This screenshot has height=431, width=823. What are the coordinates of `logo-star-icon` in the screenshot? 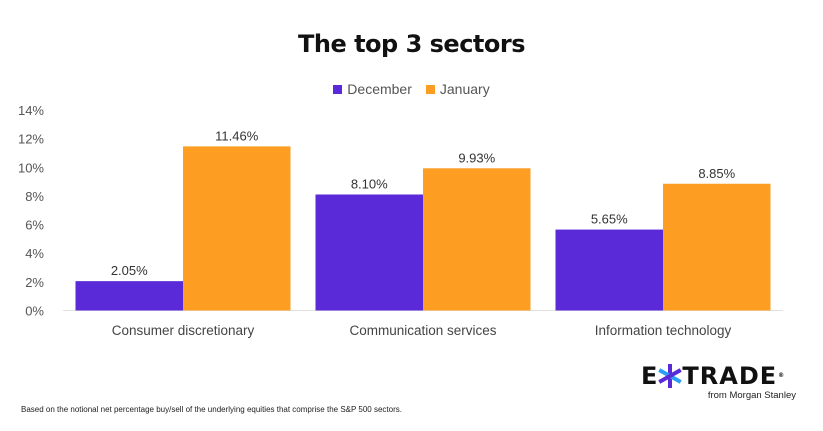 It's located at (670, 376).